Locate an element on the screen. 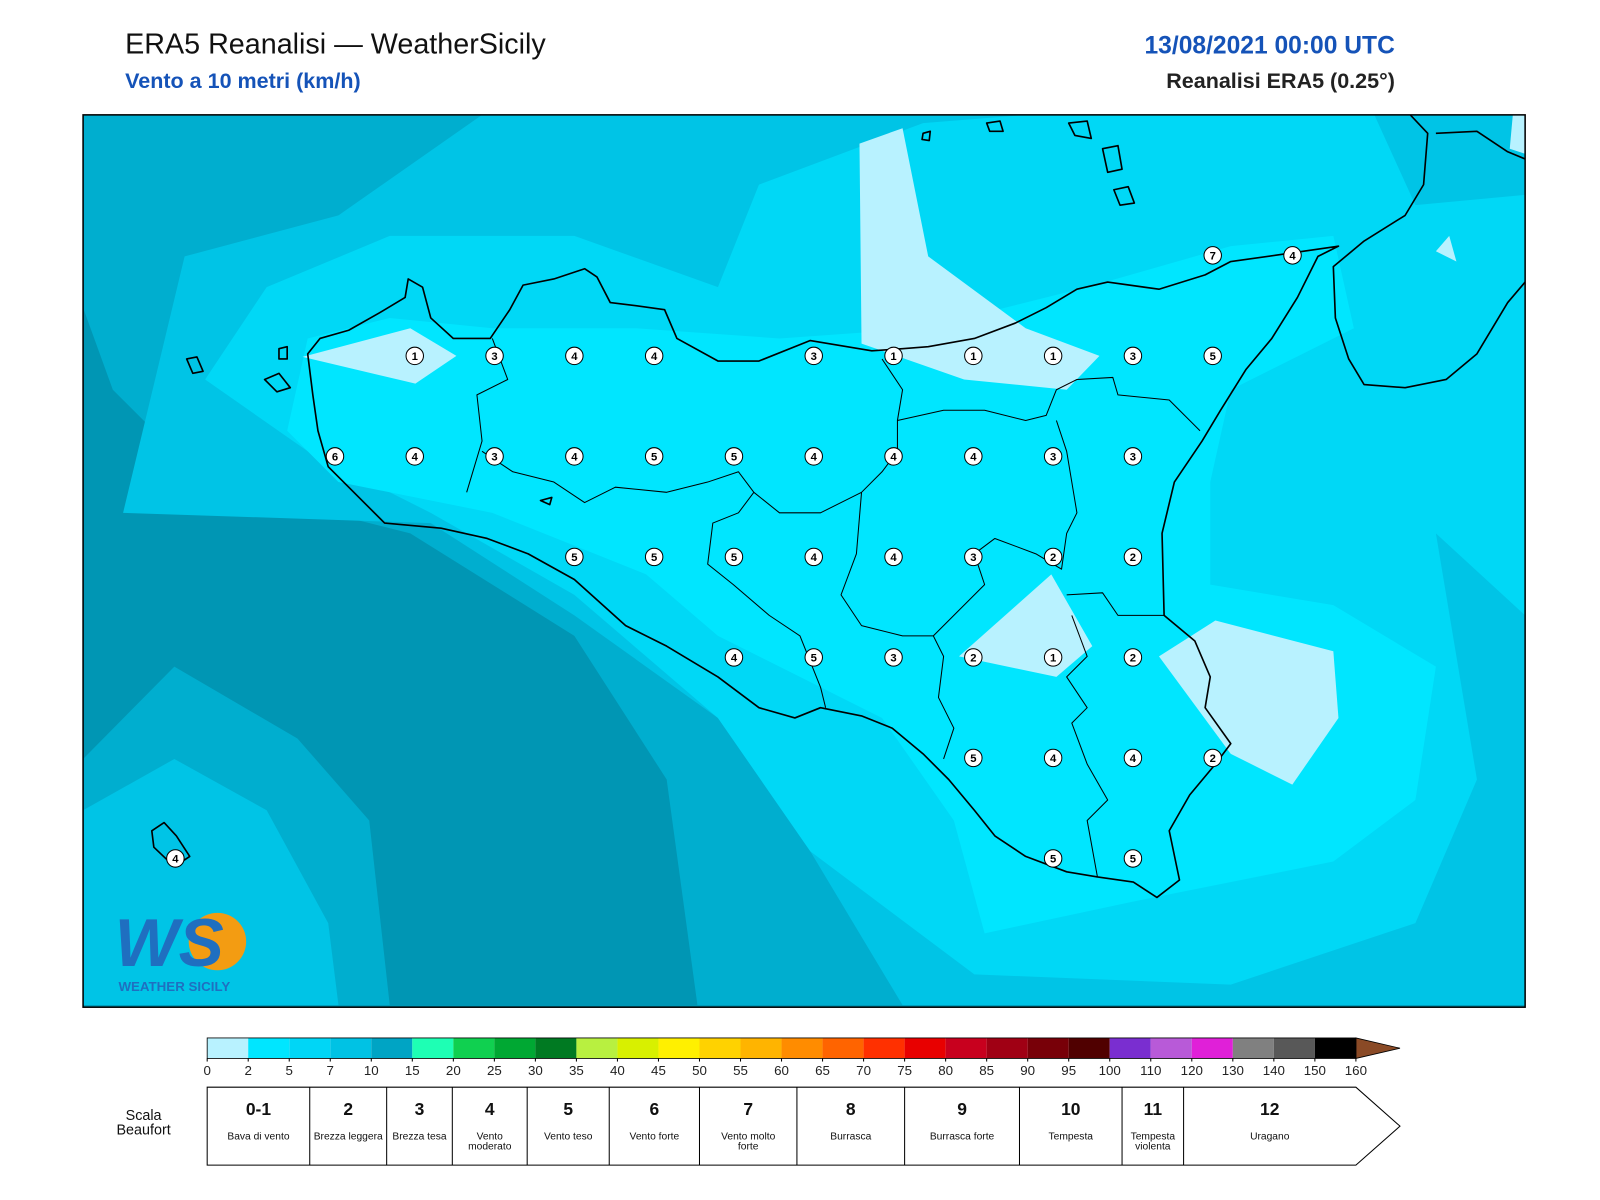 This screenshot has height=1200, width=1600. colorbar-tick-label: 35 is located at coordinates (576, 1070).